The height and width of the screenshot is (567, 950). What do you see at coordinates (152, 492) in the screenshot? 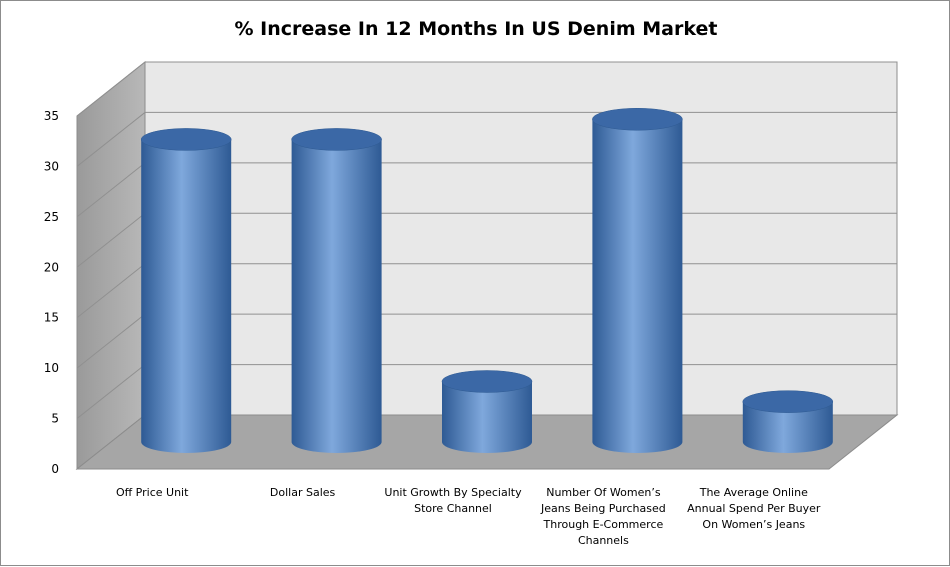
I see `x-category-label: Off Price Unit` at bounding box center [152, 492].